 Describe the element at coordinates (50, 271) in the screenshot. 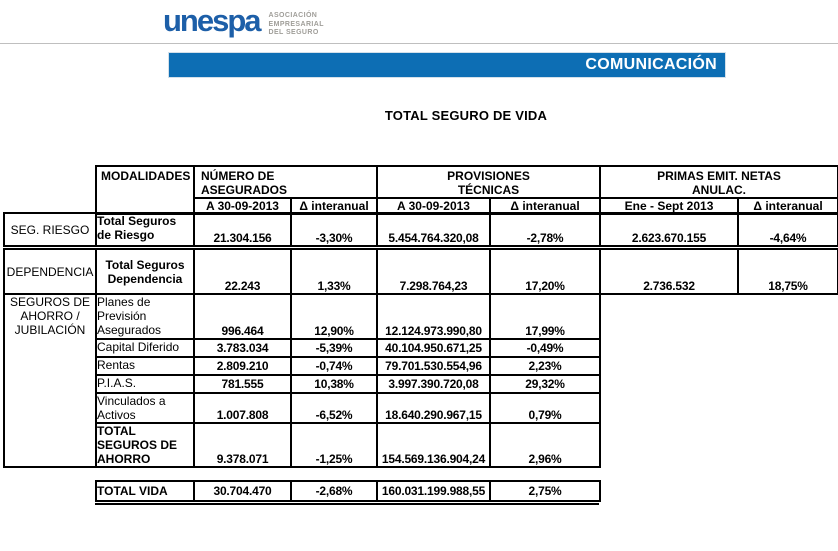

I see `category-dependencia: DEPENDENCIA` at that location.